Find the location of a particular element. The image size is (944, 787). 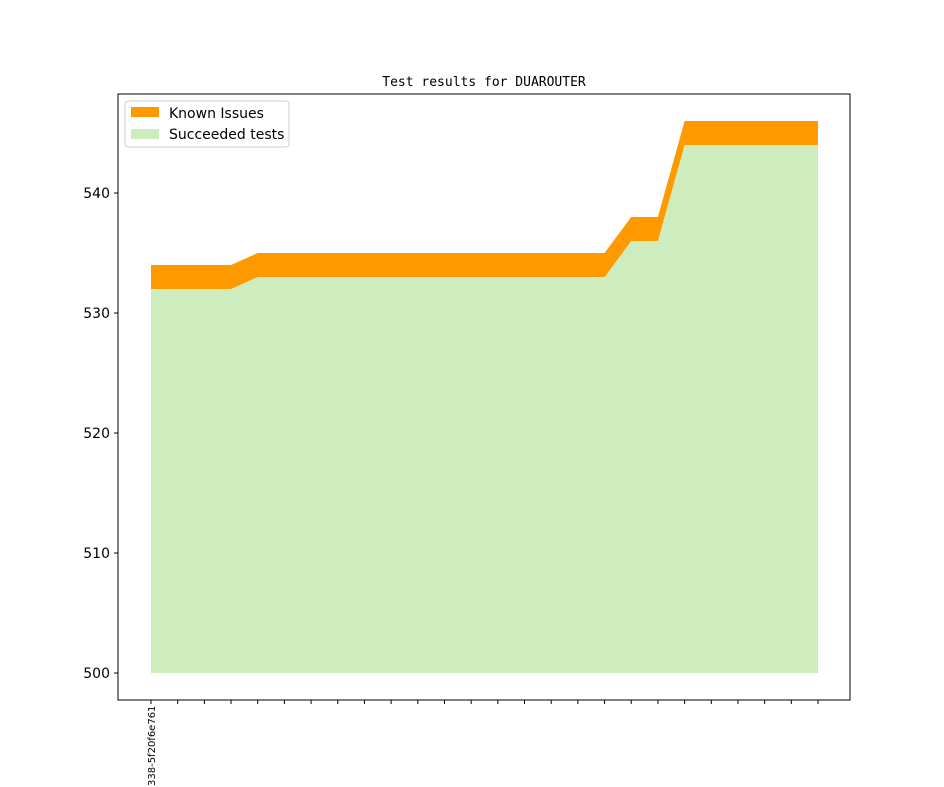

y-tick-label: 540 is located at coordinates (96, 194).